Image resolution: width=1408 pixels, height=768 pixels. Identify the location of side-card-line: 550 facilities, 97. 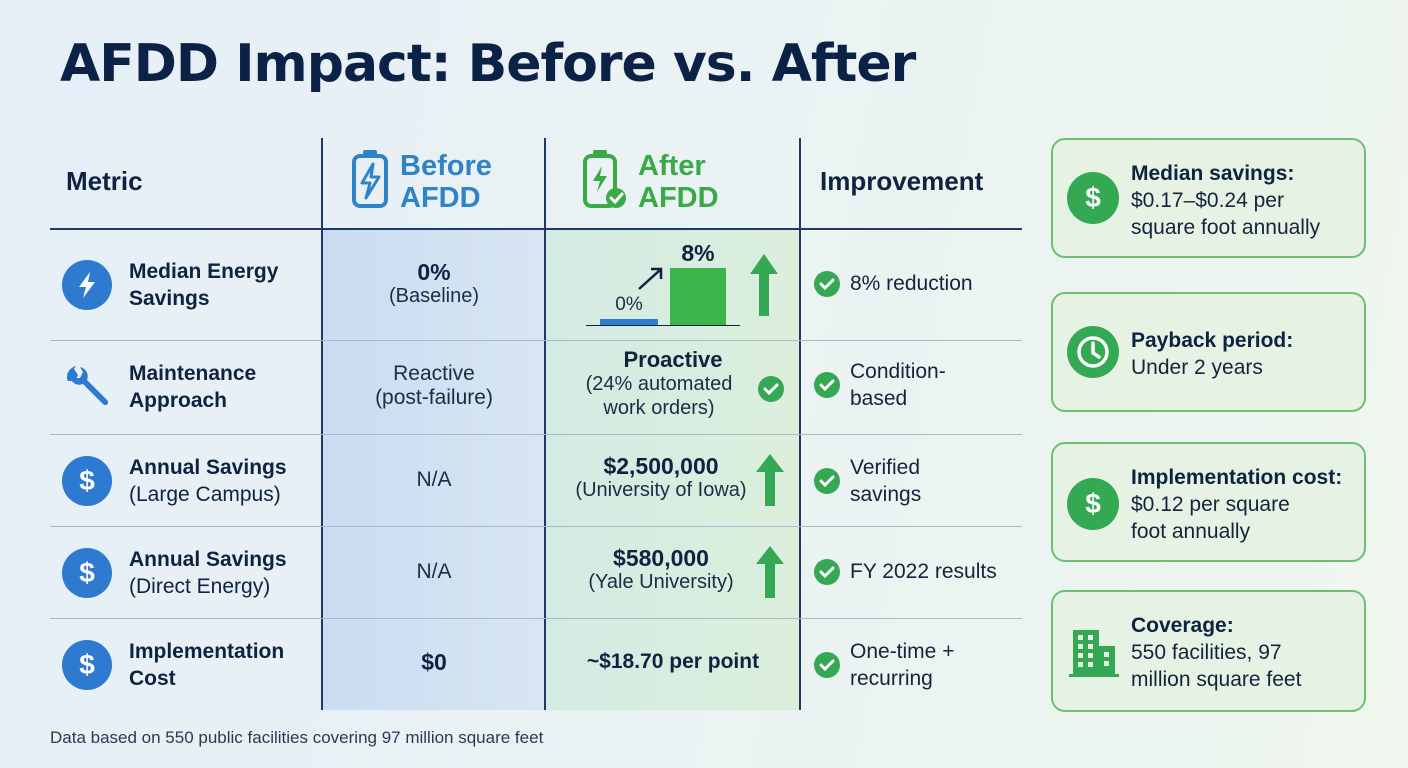
(1206, 652).